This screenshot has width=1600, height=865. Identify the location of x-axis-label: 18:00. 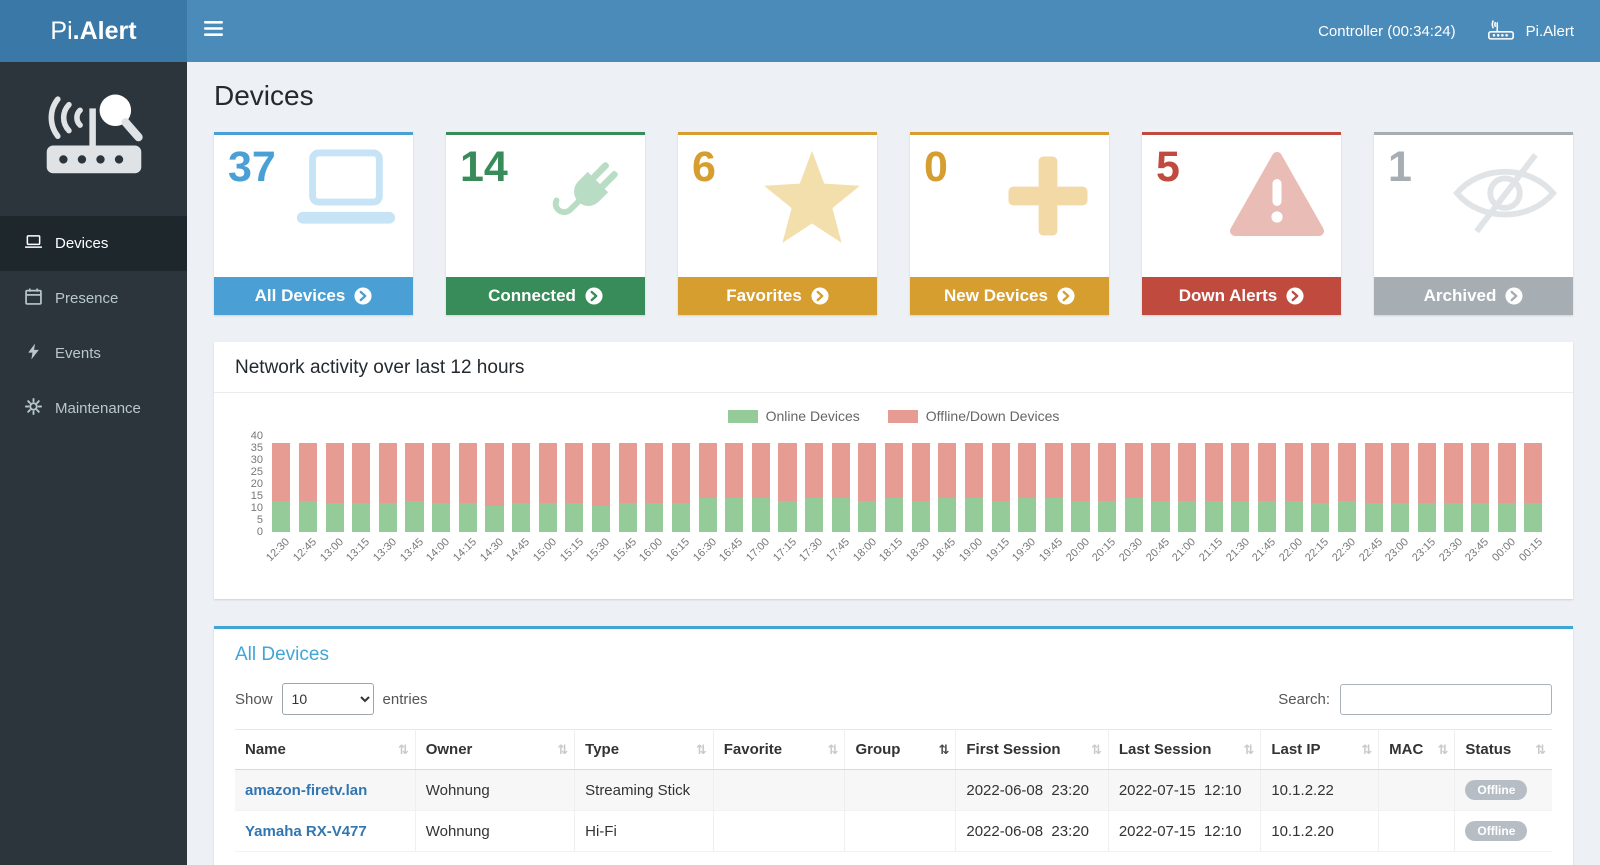
(864, 550).